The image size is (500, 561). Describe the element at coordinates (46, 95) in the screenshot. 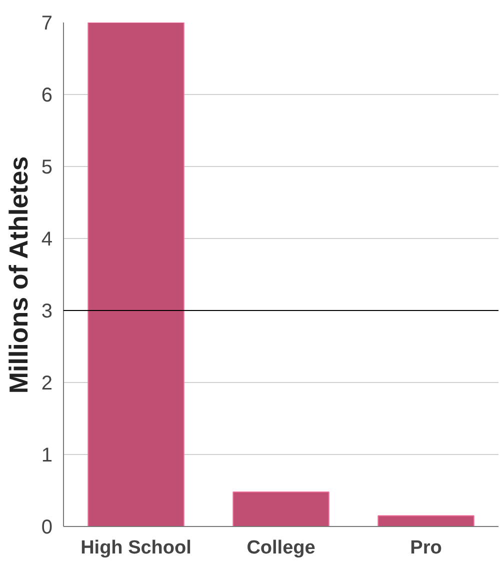

I see `y-tick-label: 6` at that location.